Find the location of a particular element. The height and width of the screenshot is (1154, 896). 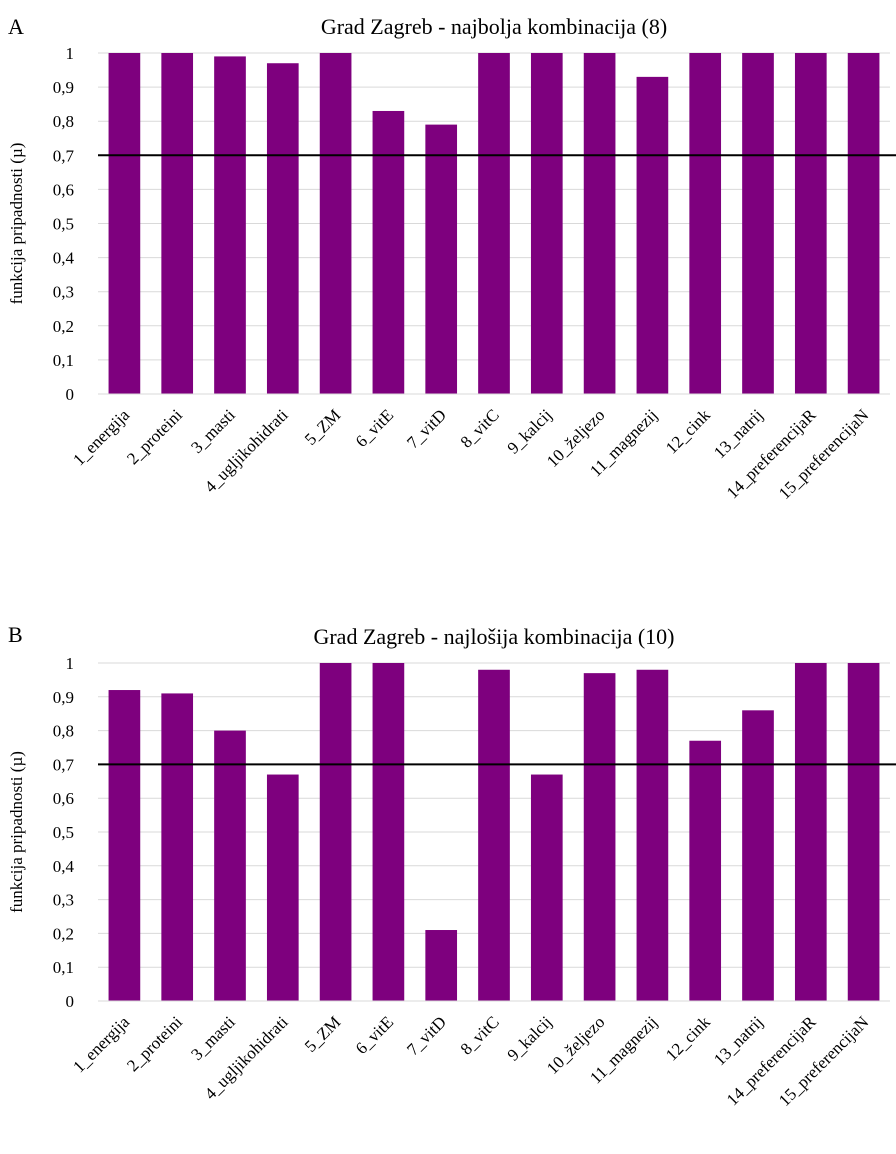

chart-title: Grad Zagreb - najlošija kombinacija (10) is located at coordinates (493, 636).